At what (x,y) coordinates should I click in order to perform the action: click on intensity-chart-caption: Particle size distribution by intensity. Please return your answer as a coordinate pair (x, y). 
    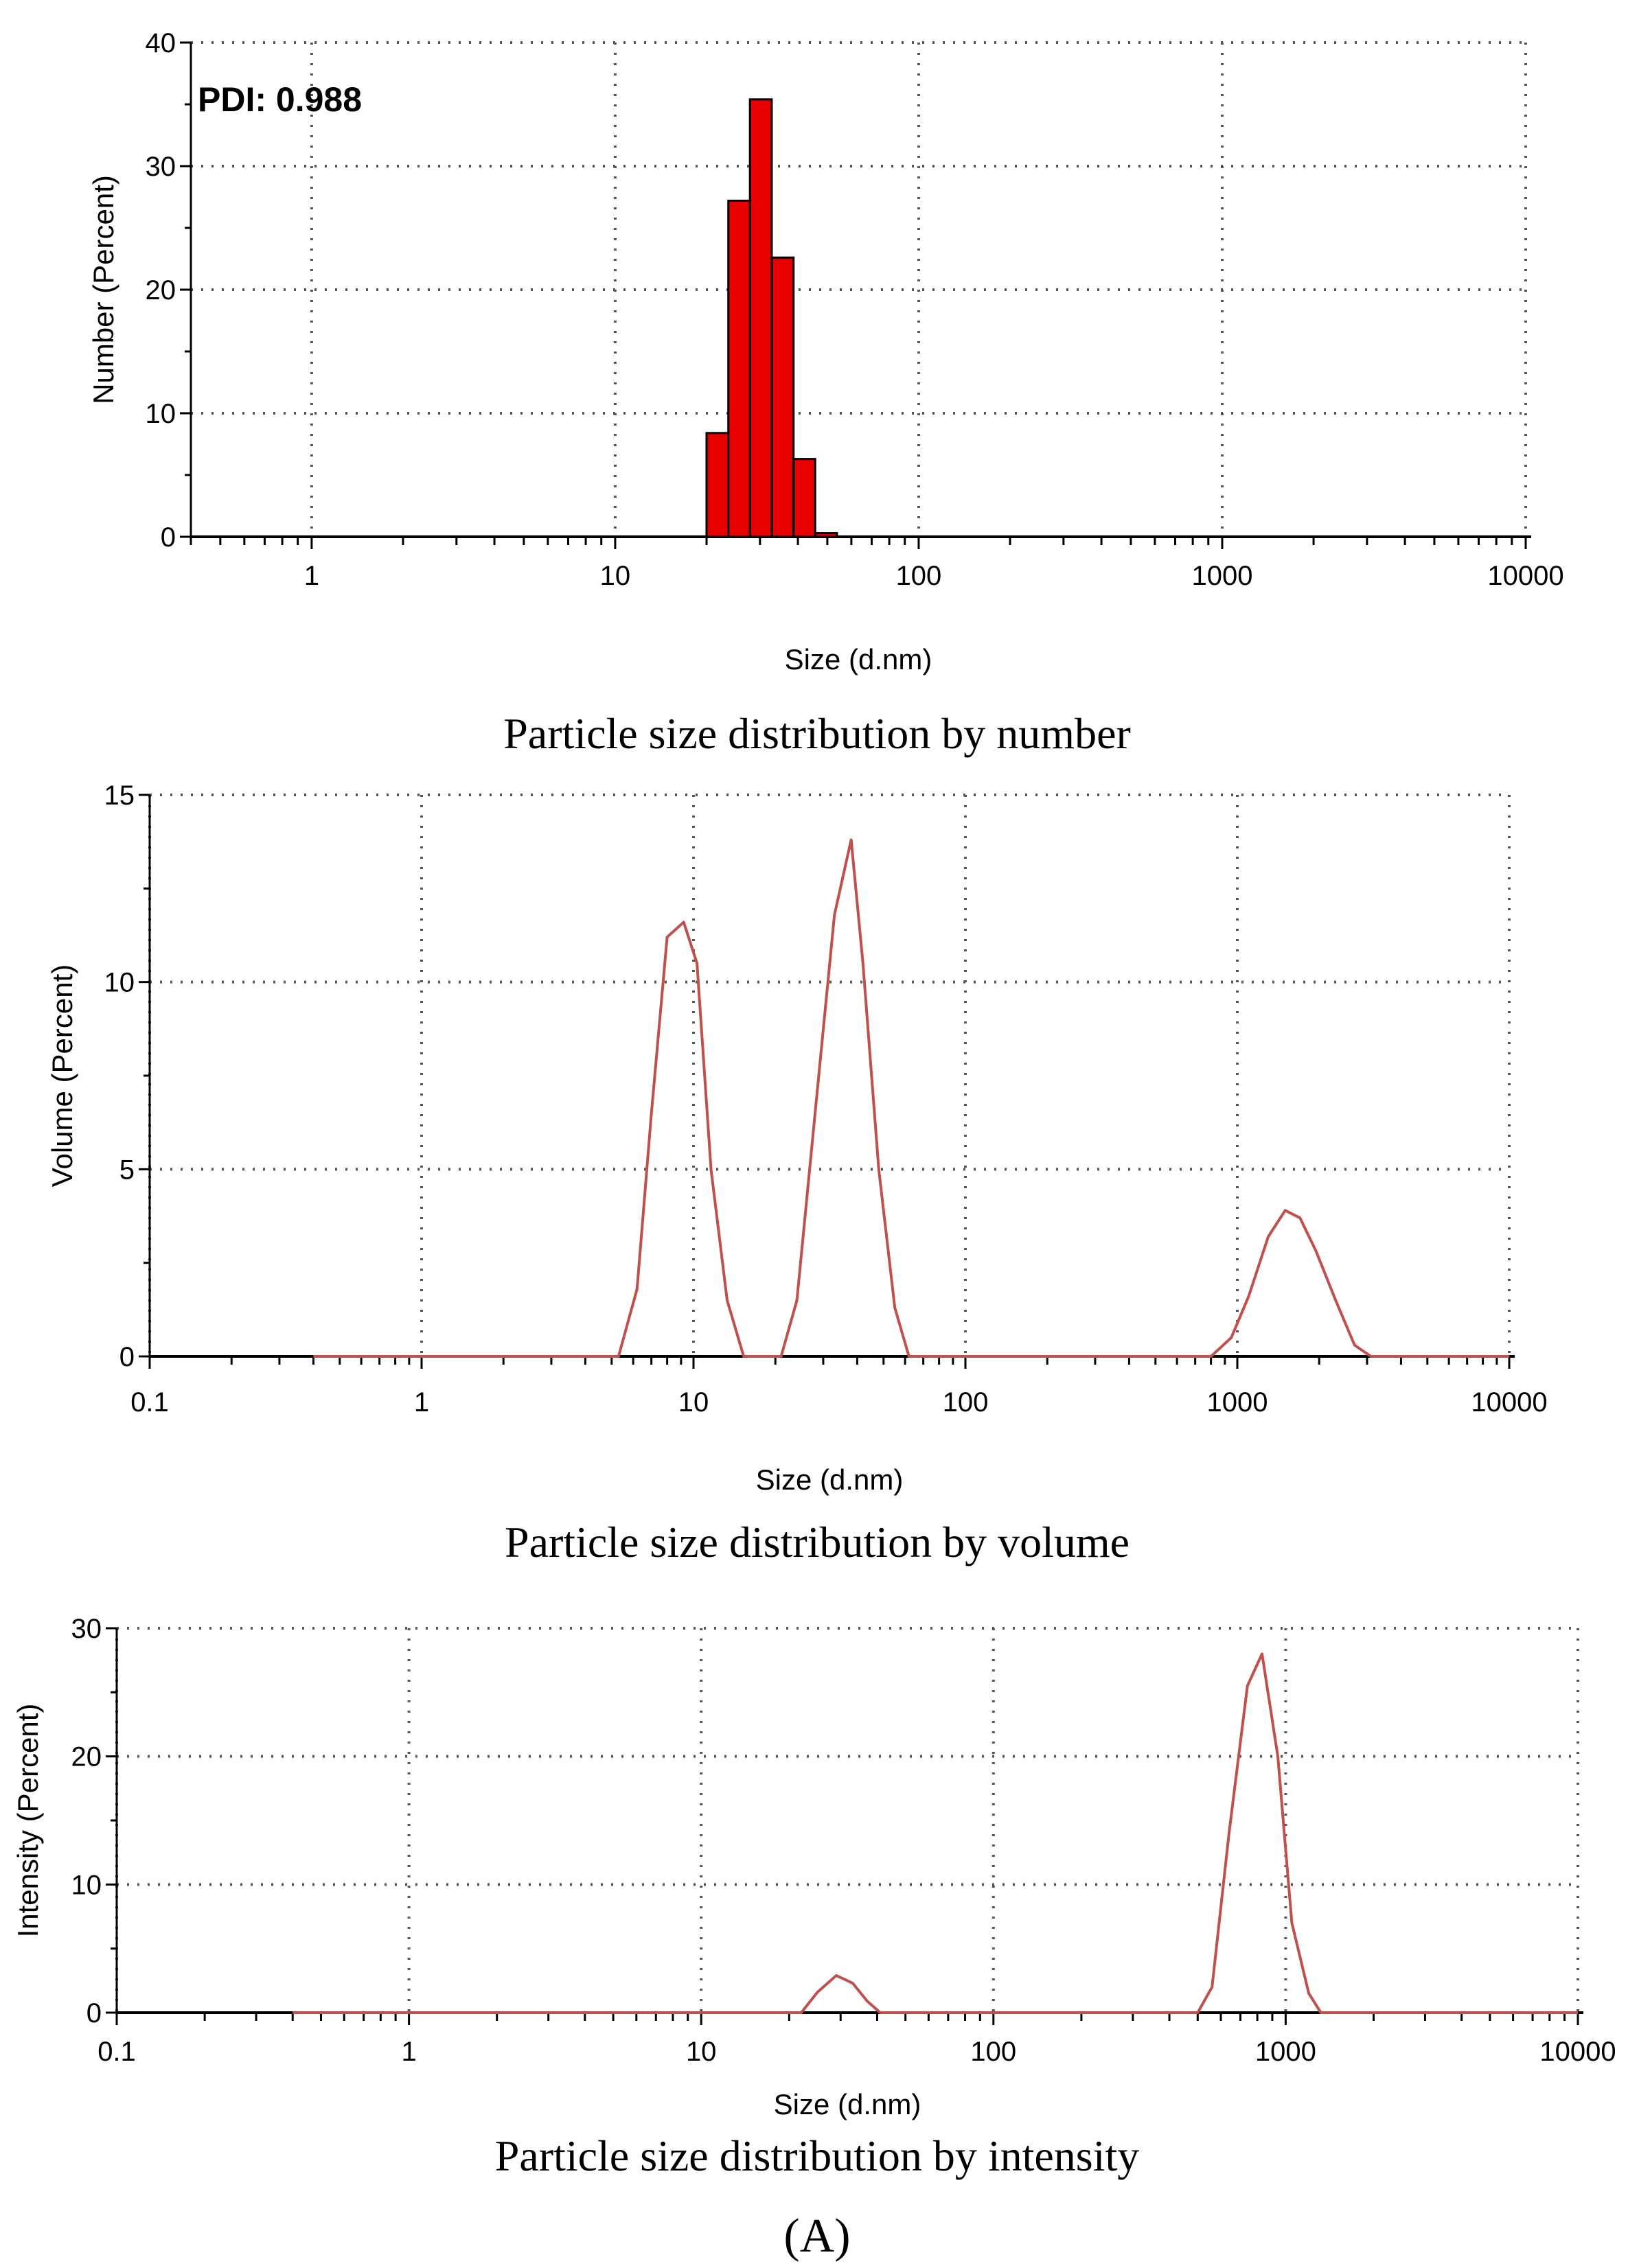
    Looking at the image, I should click on (817, 2155).